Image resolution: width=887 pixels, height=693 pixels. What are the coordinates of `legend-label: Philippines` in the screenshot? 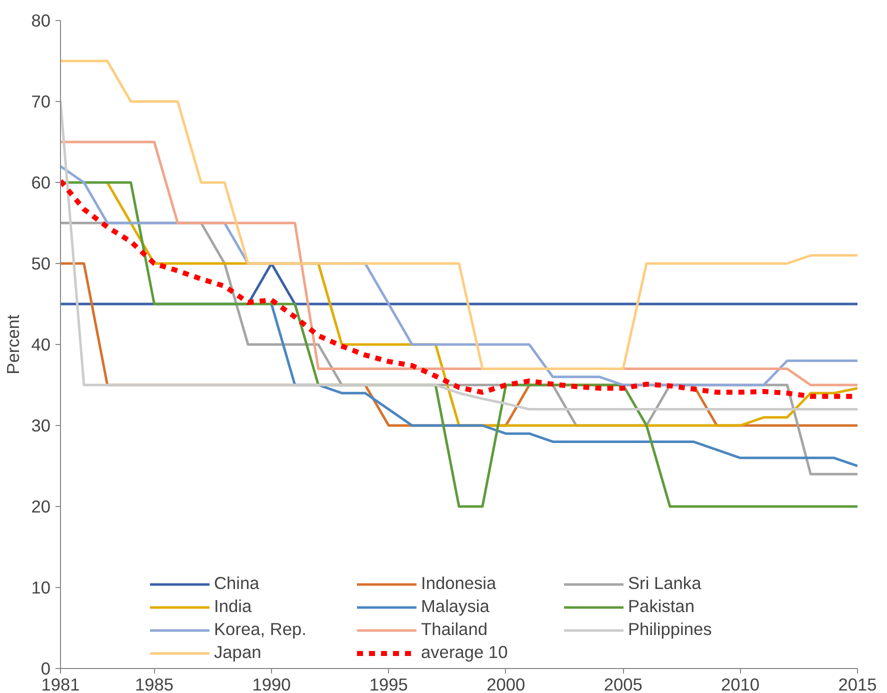 It's located at (670, 629).